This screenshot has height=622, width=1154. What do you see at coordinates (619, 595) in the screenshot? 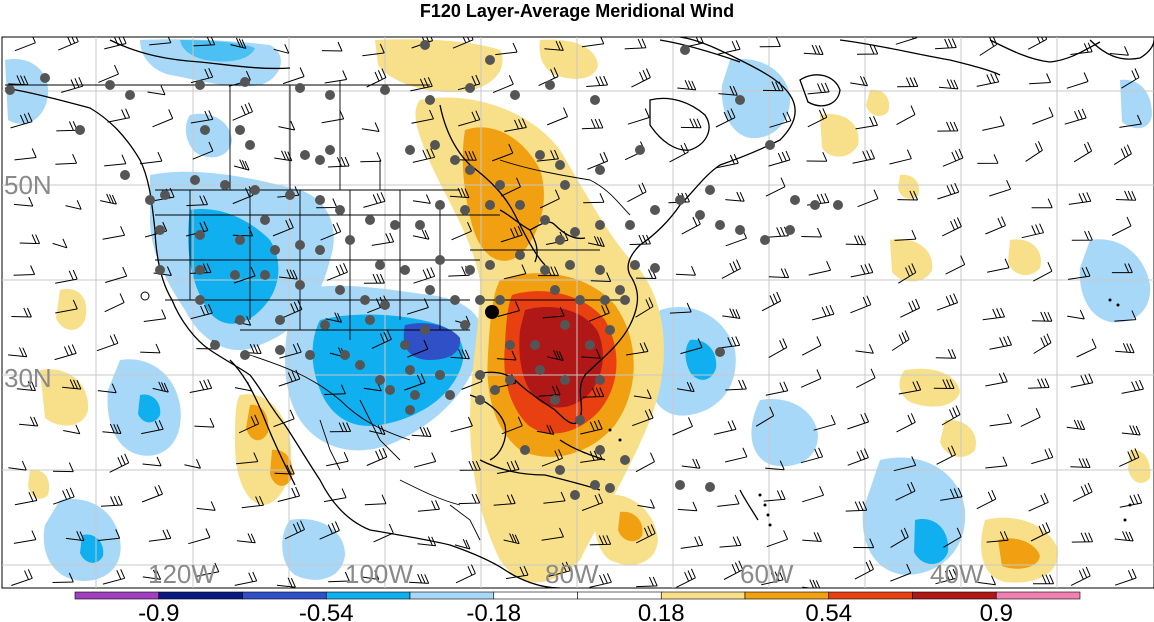
I see `colorbar-segment` at bounding box center [619, 595].